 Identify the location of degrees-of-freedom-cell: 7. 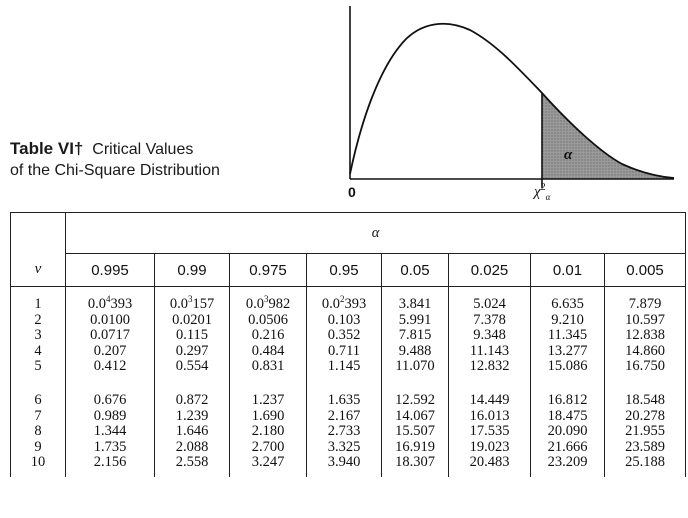
(38, 416).